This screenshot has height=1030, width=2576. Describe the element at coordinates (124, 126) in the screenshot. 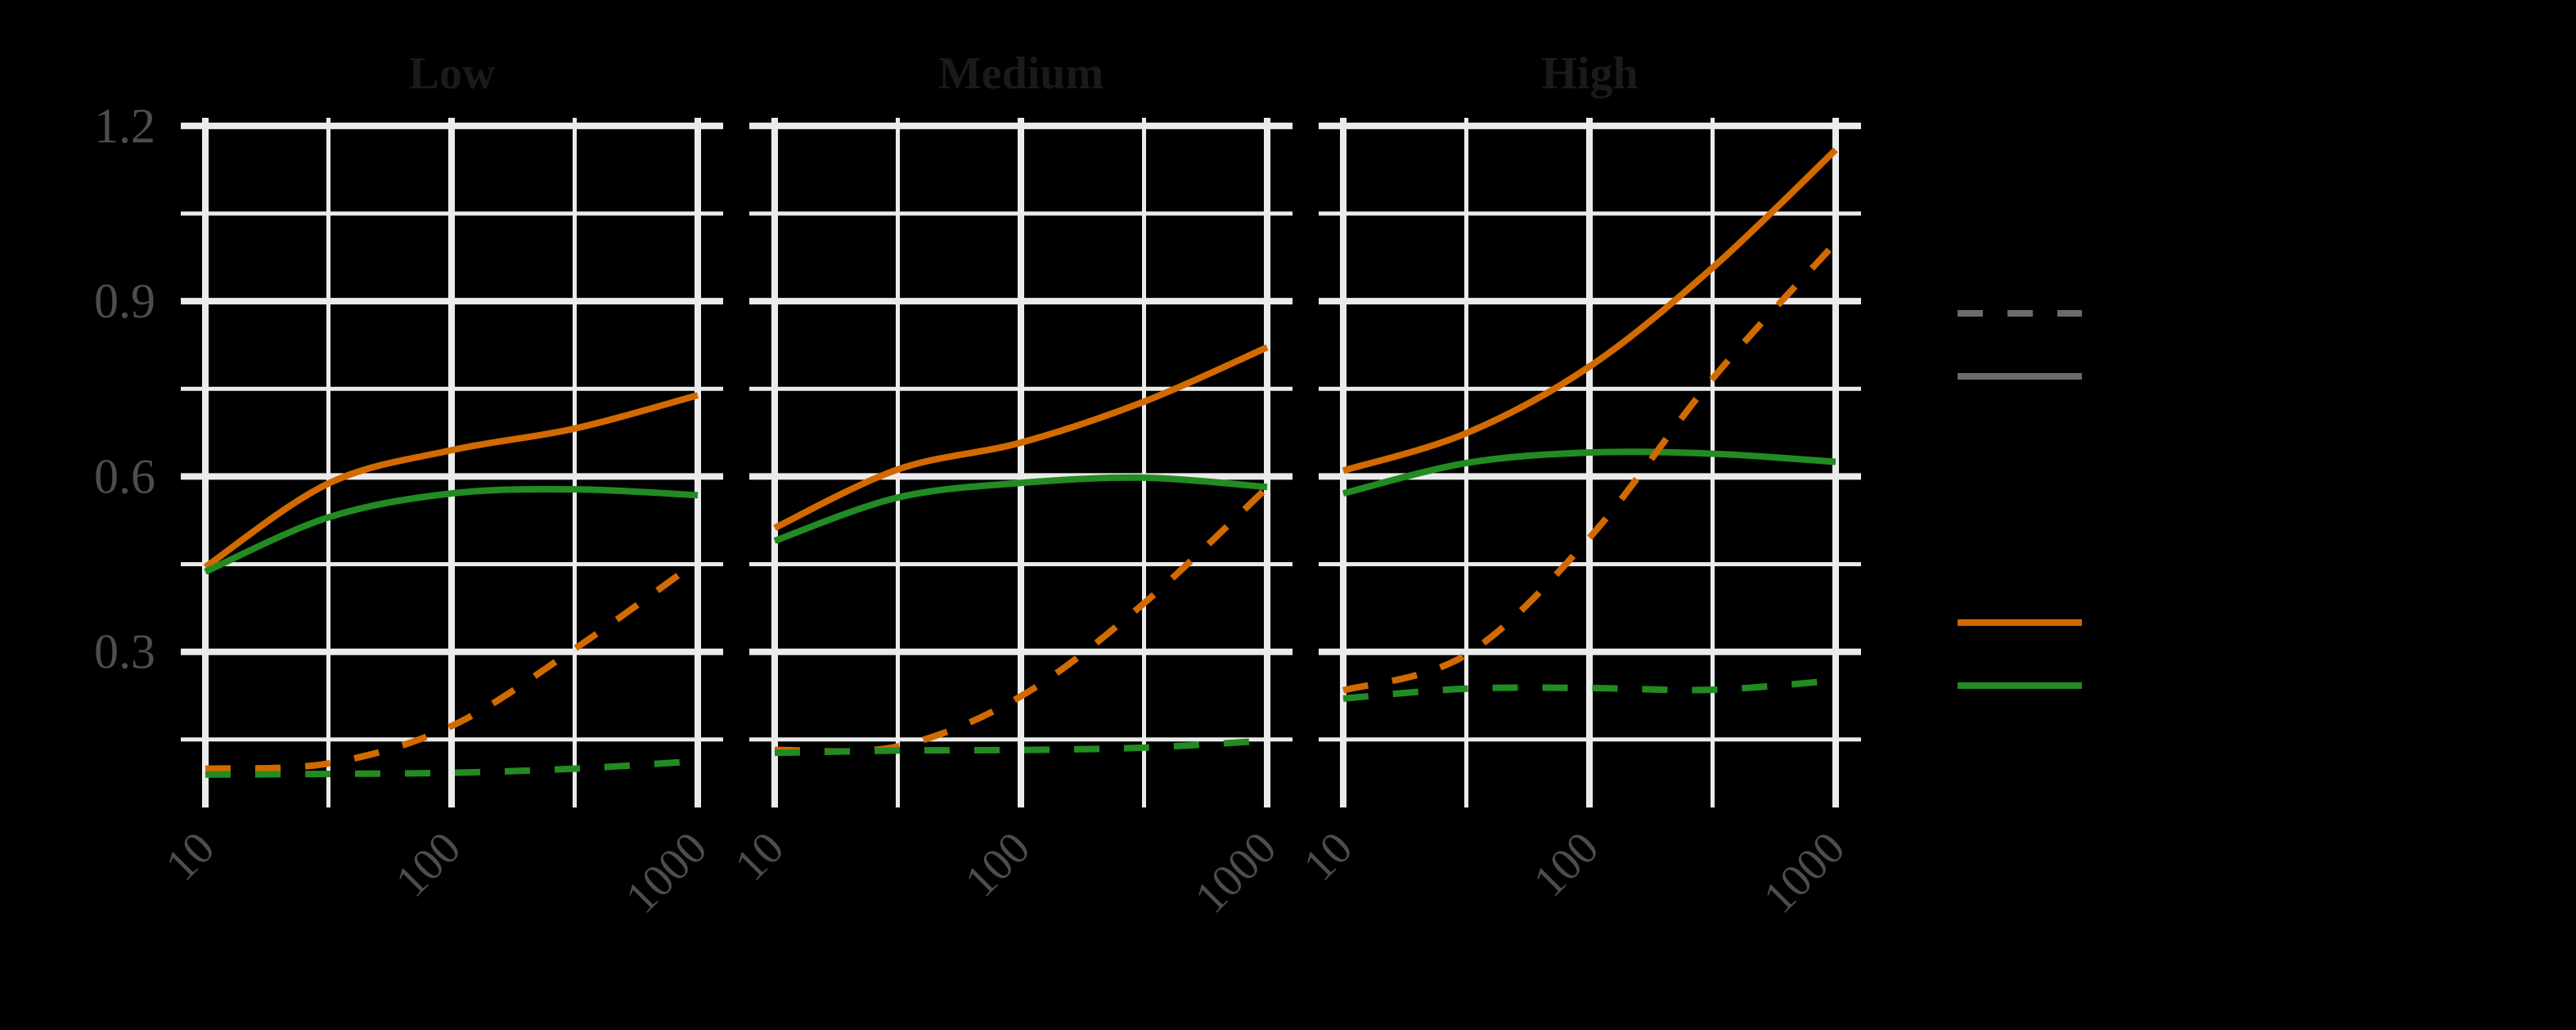

I see `y-tick-label: 1.2` at that location.